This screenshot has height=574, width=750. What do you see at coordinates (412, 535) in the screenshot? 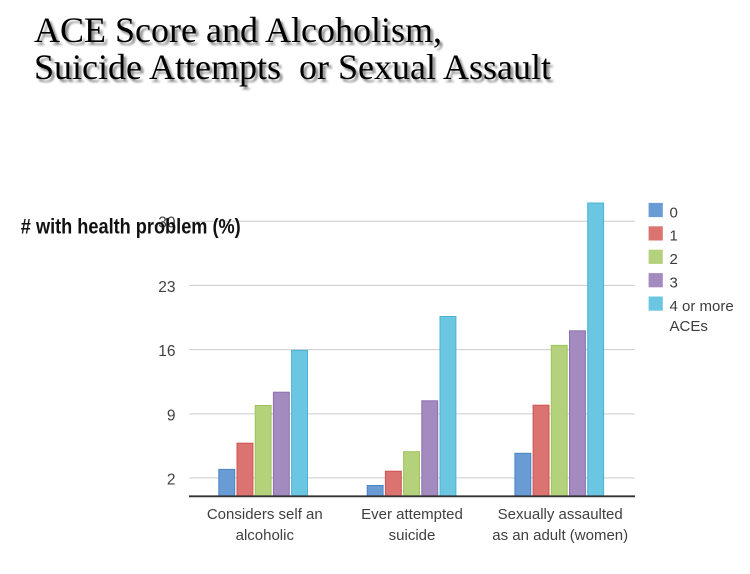
I see `svg-text: suicide` at bounding box center [412, 535].